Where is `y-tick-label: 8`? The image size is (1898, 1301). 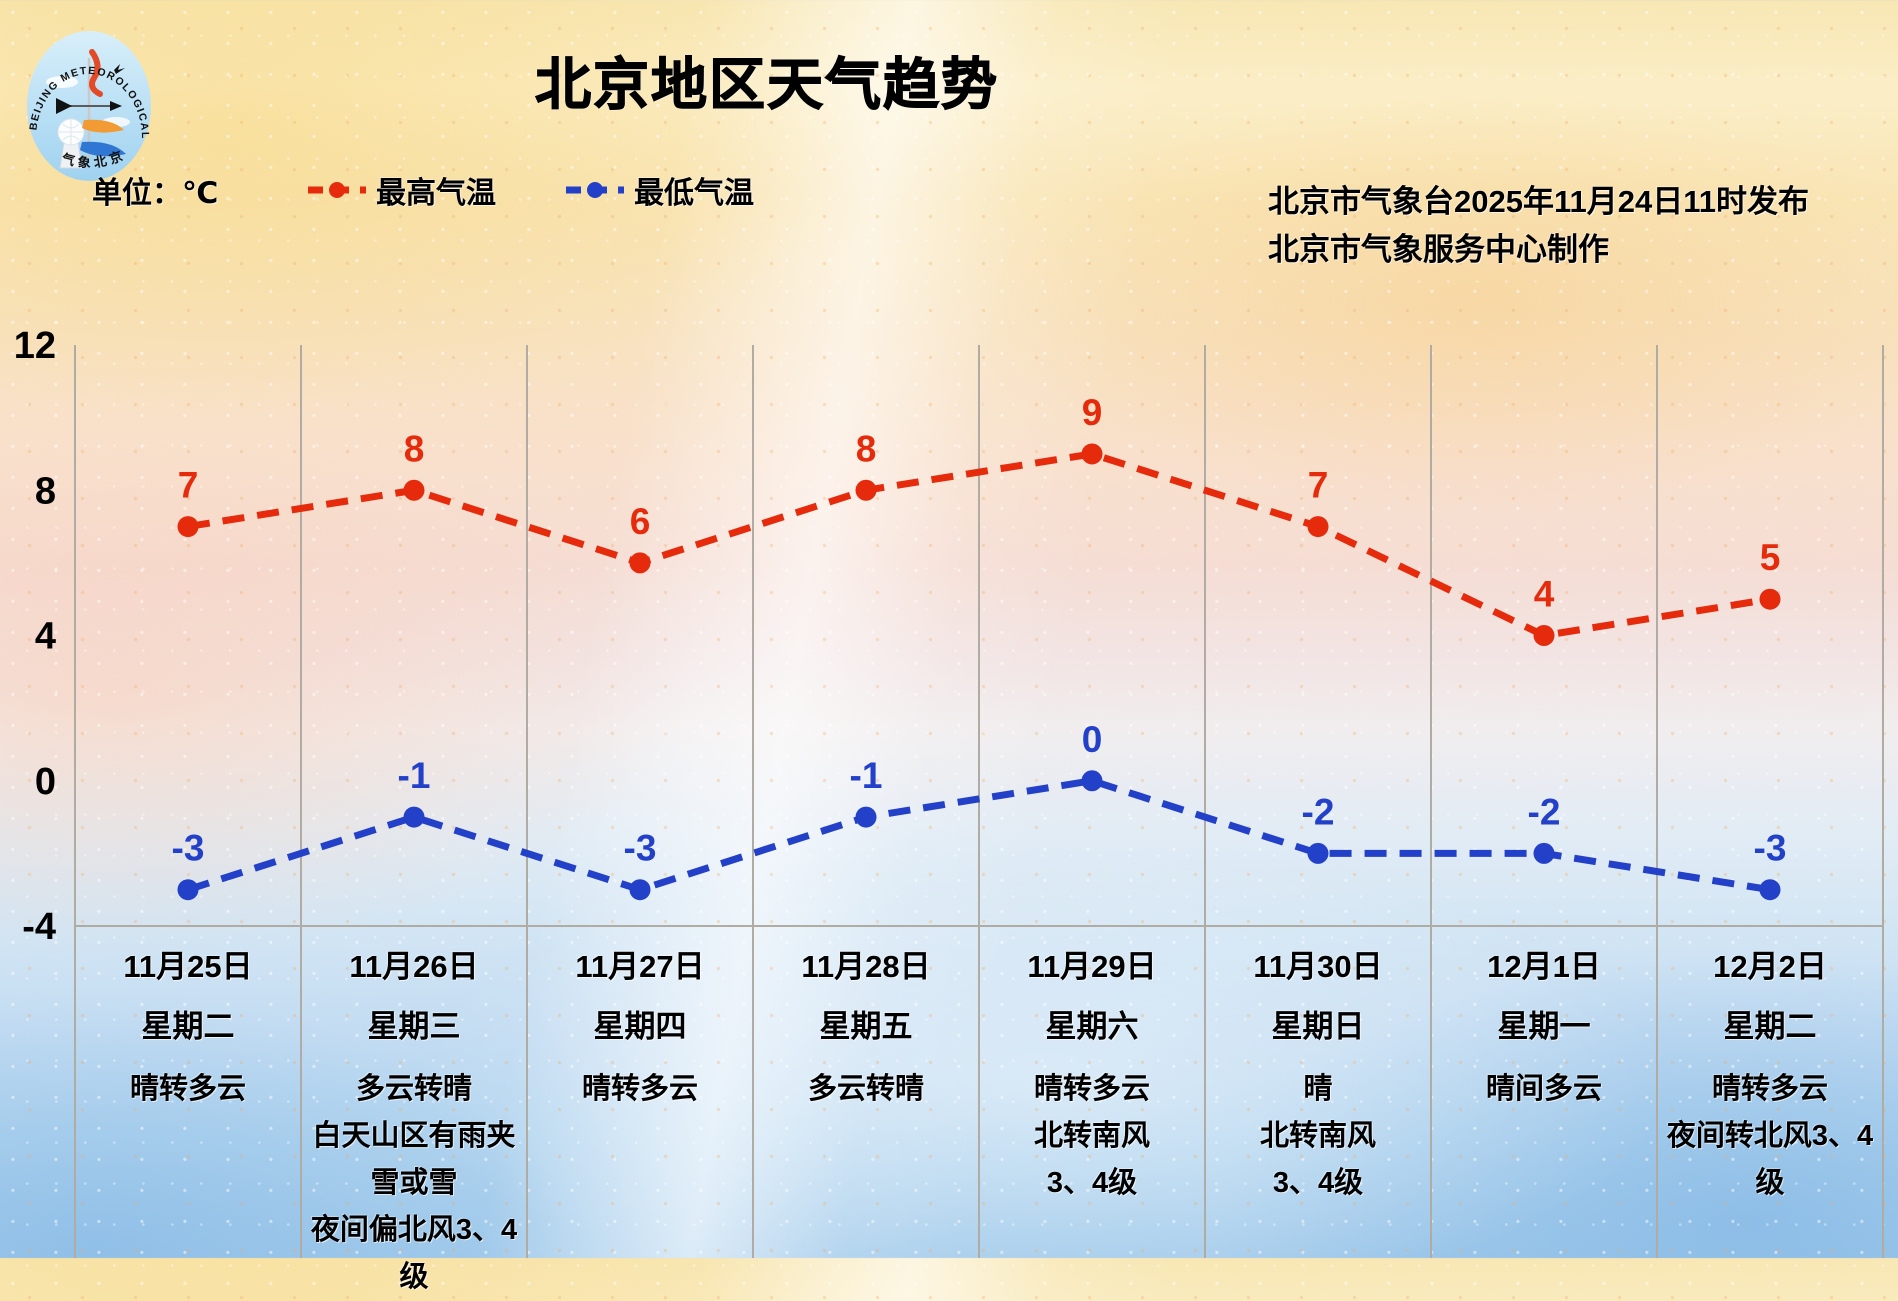 y-tick-label: 8 is located at coordinates (45, 491).